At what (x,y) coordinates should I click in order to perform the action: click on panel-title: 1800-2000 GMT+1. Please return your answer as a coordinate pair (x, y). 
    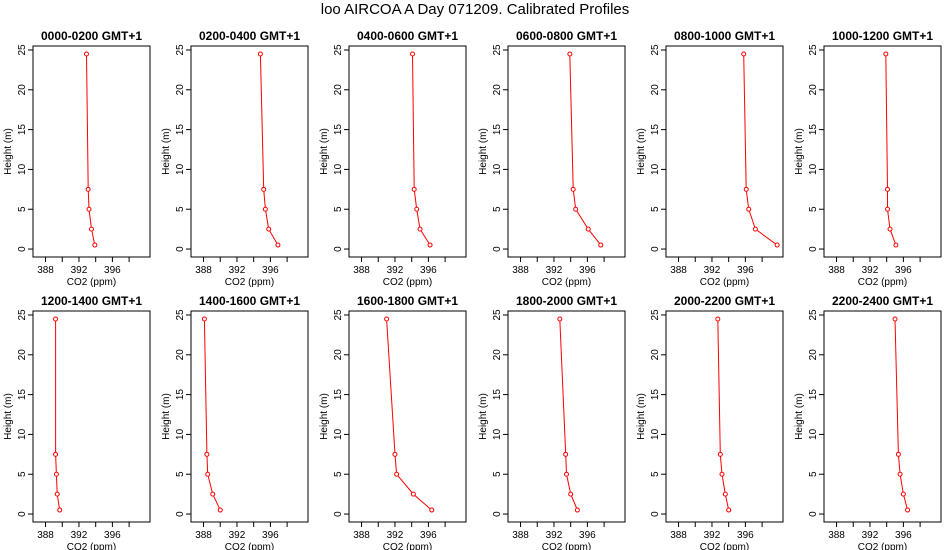
    Looking at the image, I should click on (566, 301).